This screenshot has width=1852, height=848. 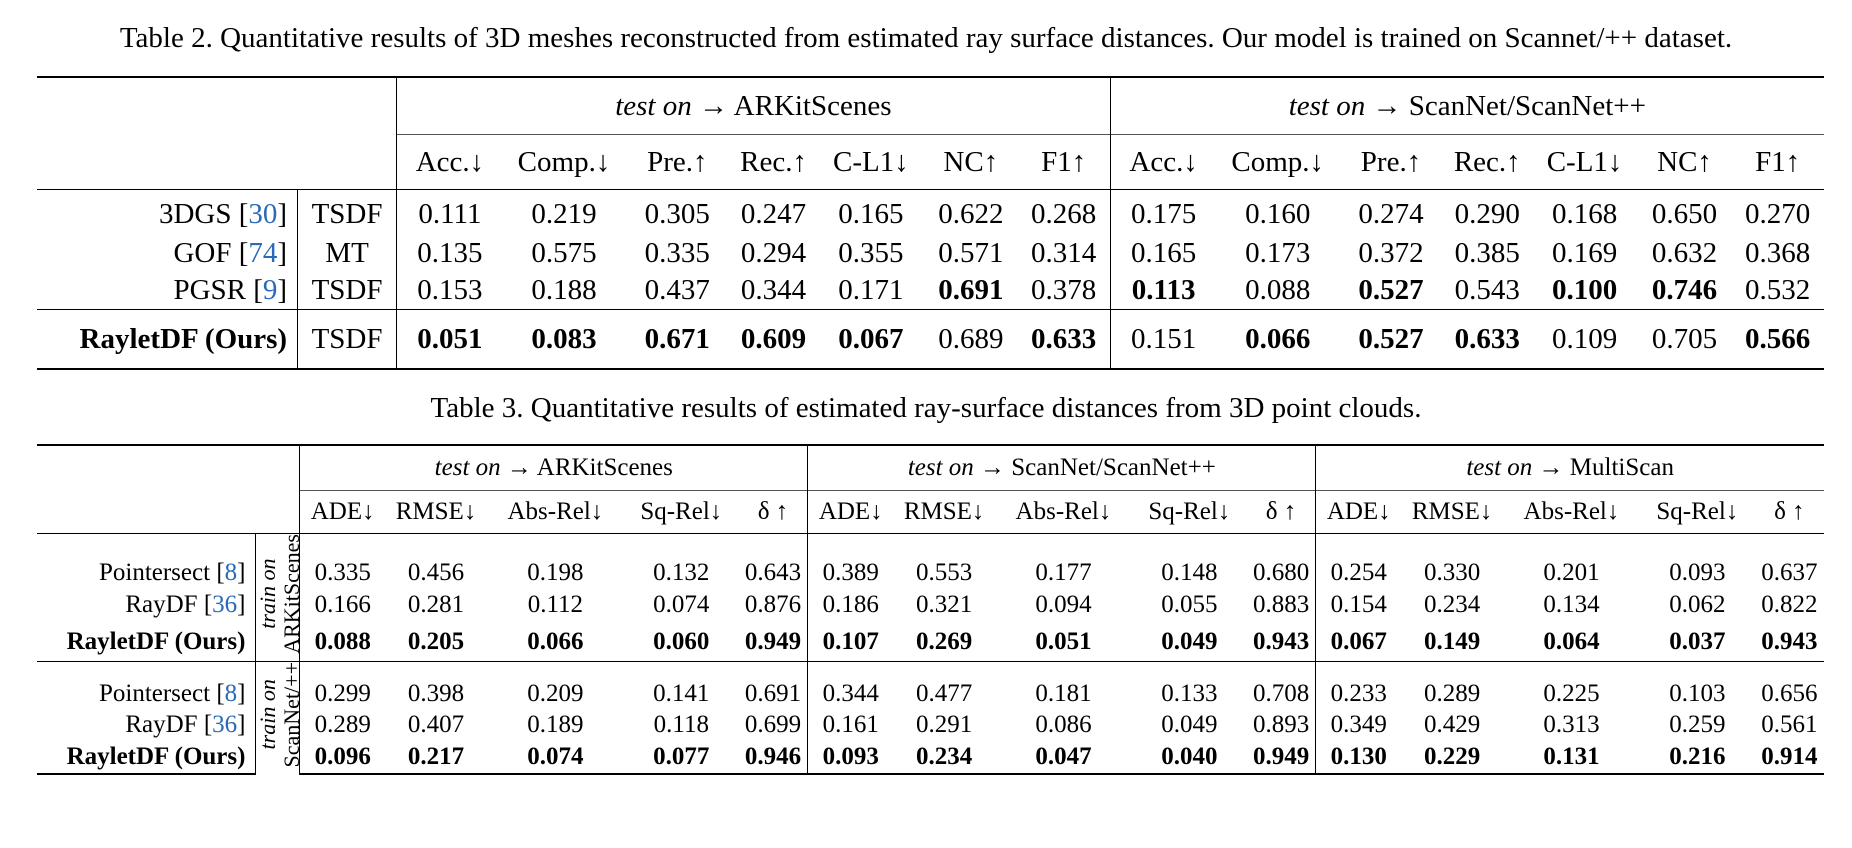 I want to click on metric-value: 0.883, so click(x=1281, y=605).